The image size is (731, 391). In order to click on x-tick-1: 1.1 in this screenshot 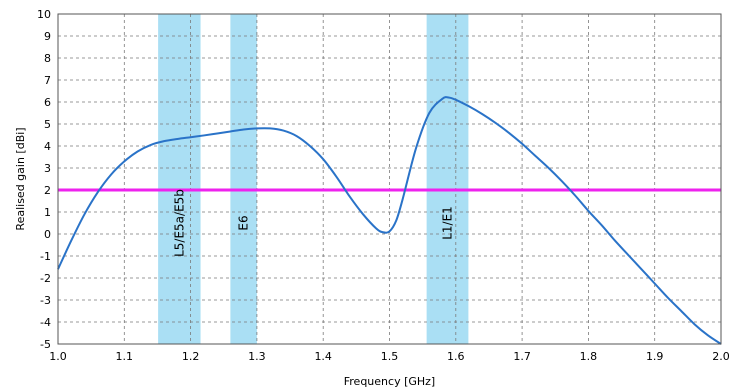, I will do `click(125, 356)`.